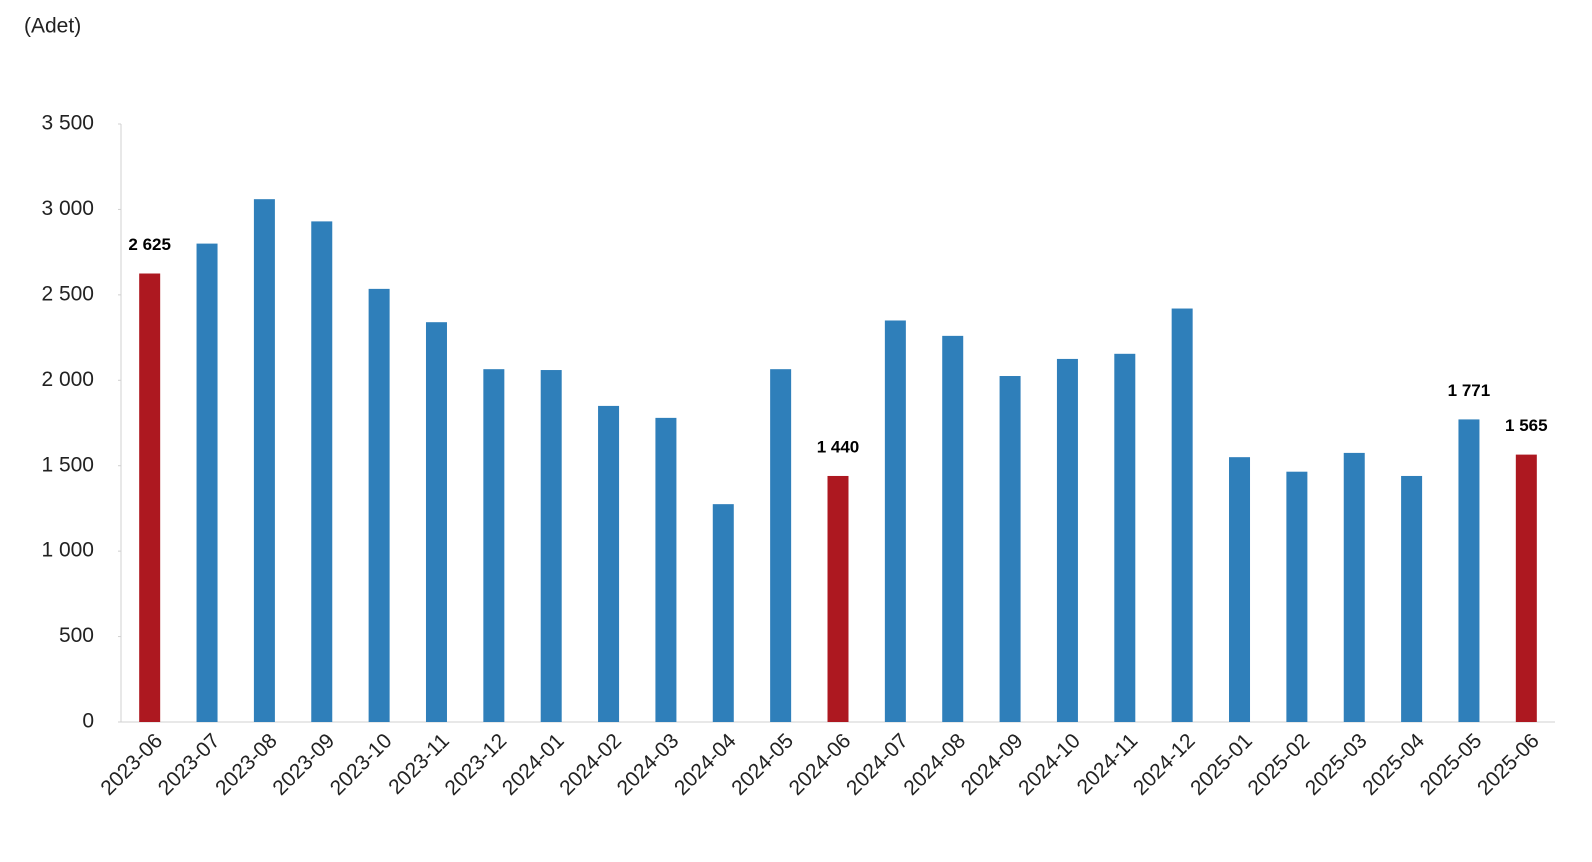 Image resolution: width=1592 pixels, height=862 pixels. Describe the element at coordinates (76, 635) in the screenshot. I see `y-tick-label: 500` at that location.